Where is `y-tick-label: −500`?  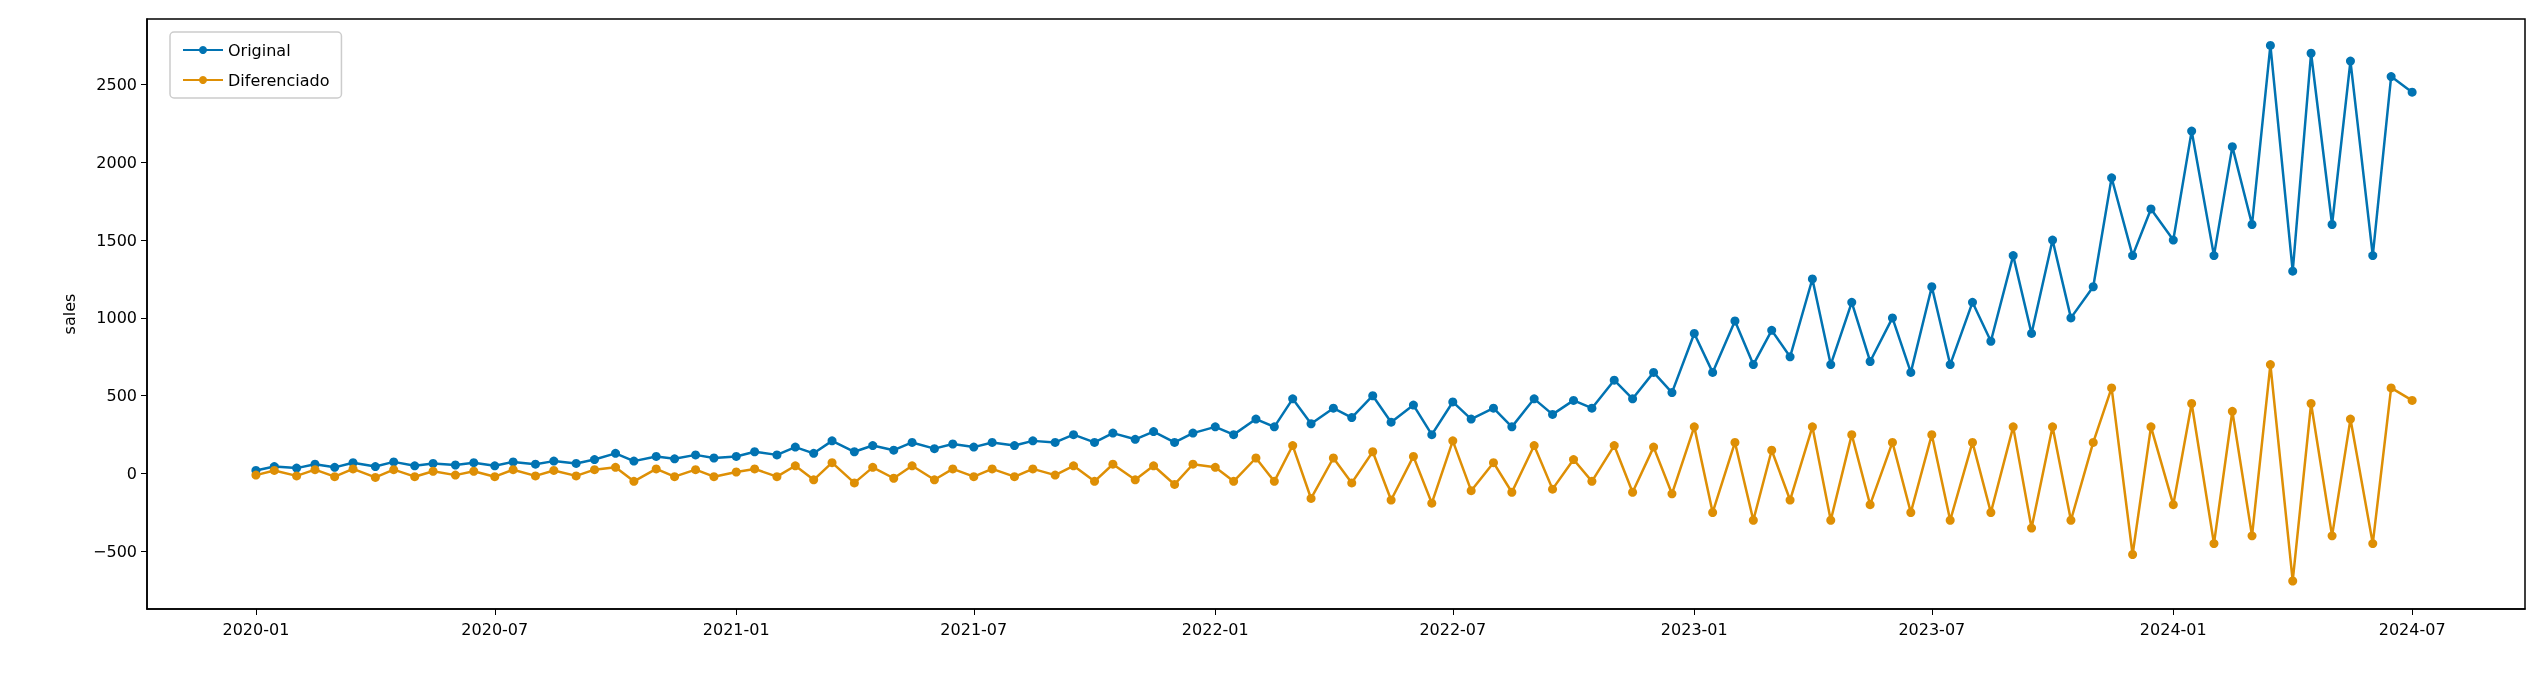 y-tick-label: −500 is located at coordinates (115, 551).